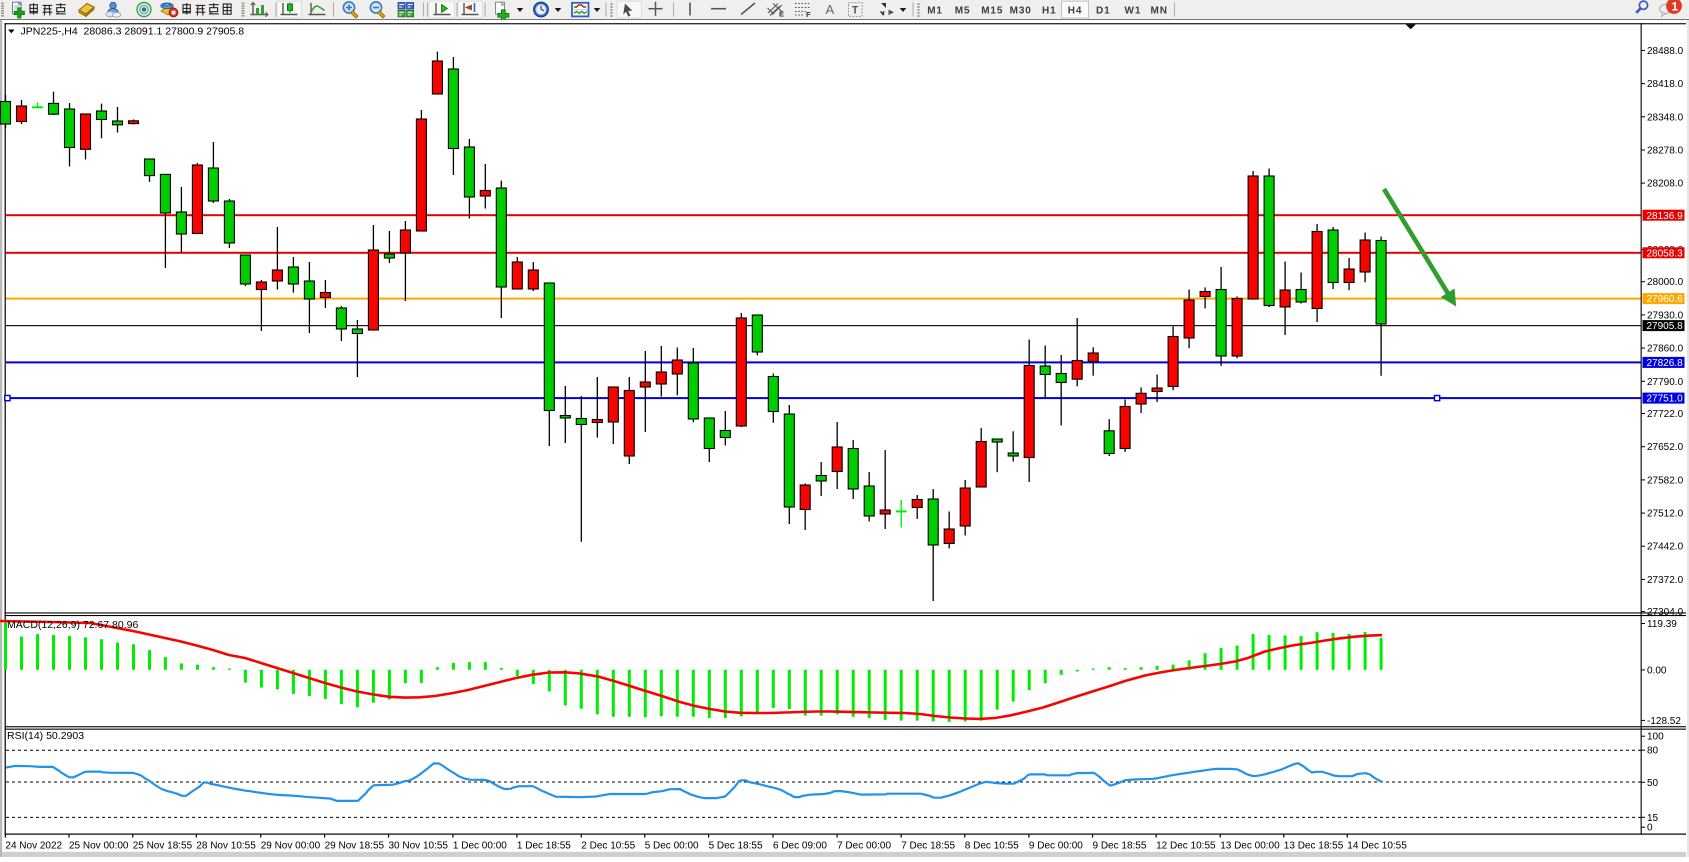 The image size is (1689, 862). I want to click on svg-text: E, so click(781, 14).